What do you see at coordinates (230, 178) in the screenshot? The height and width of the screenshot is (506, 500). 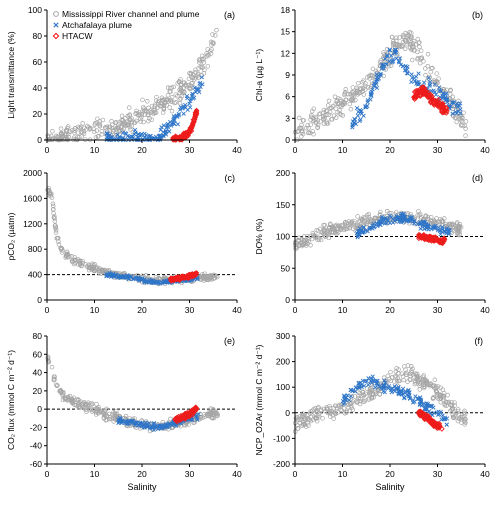 I see `panel-label: (c)` at bounding box center [230, 178].